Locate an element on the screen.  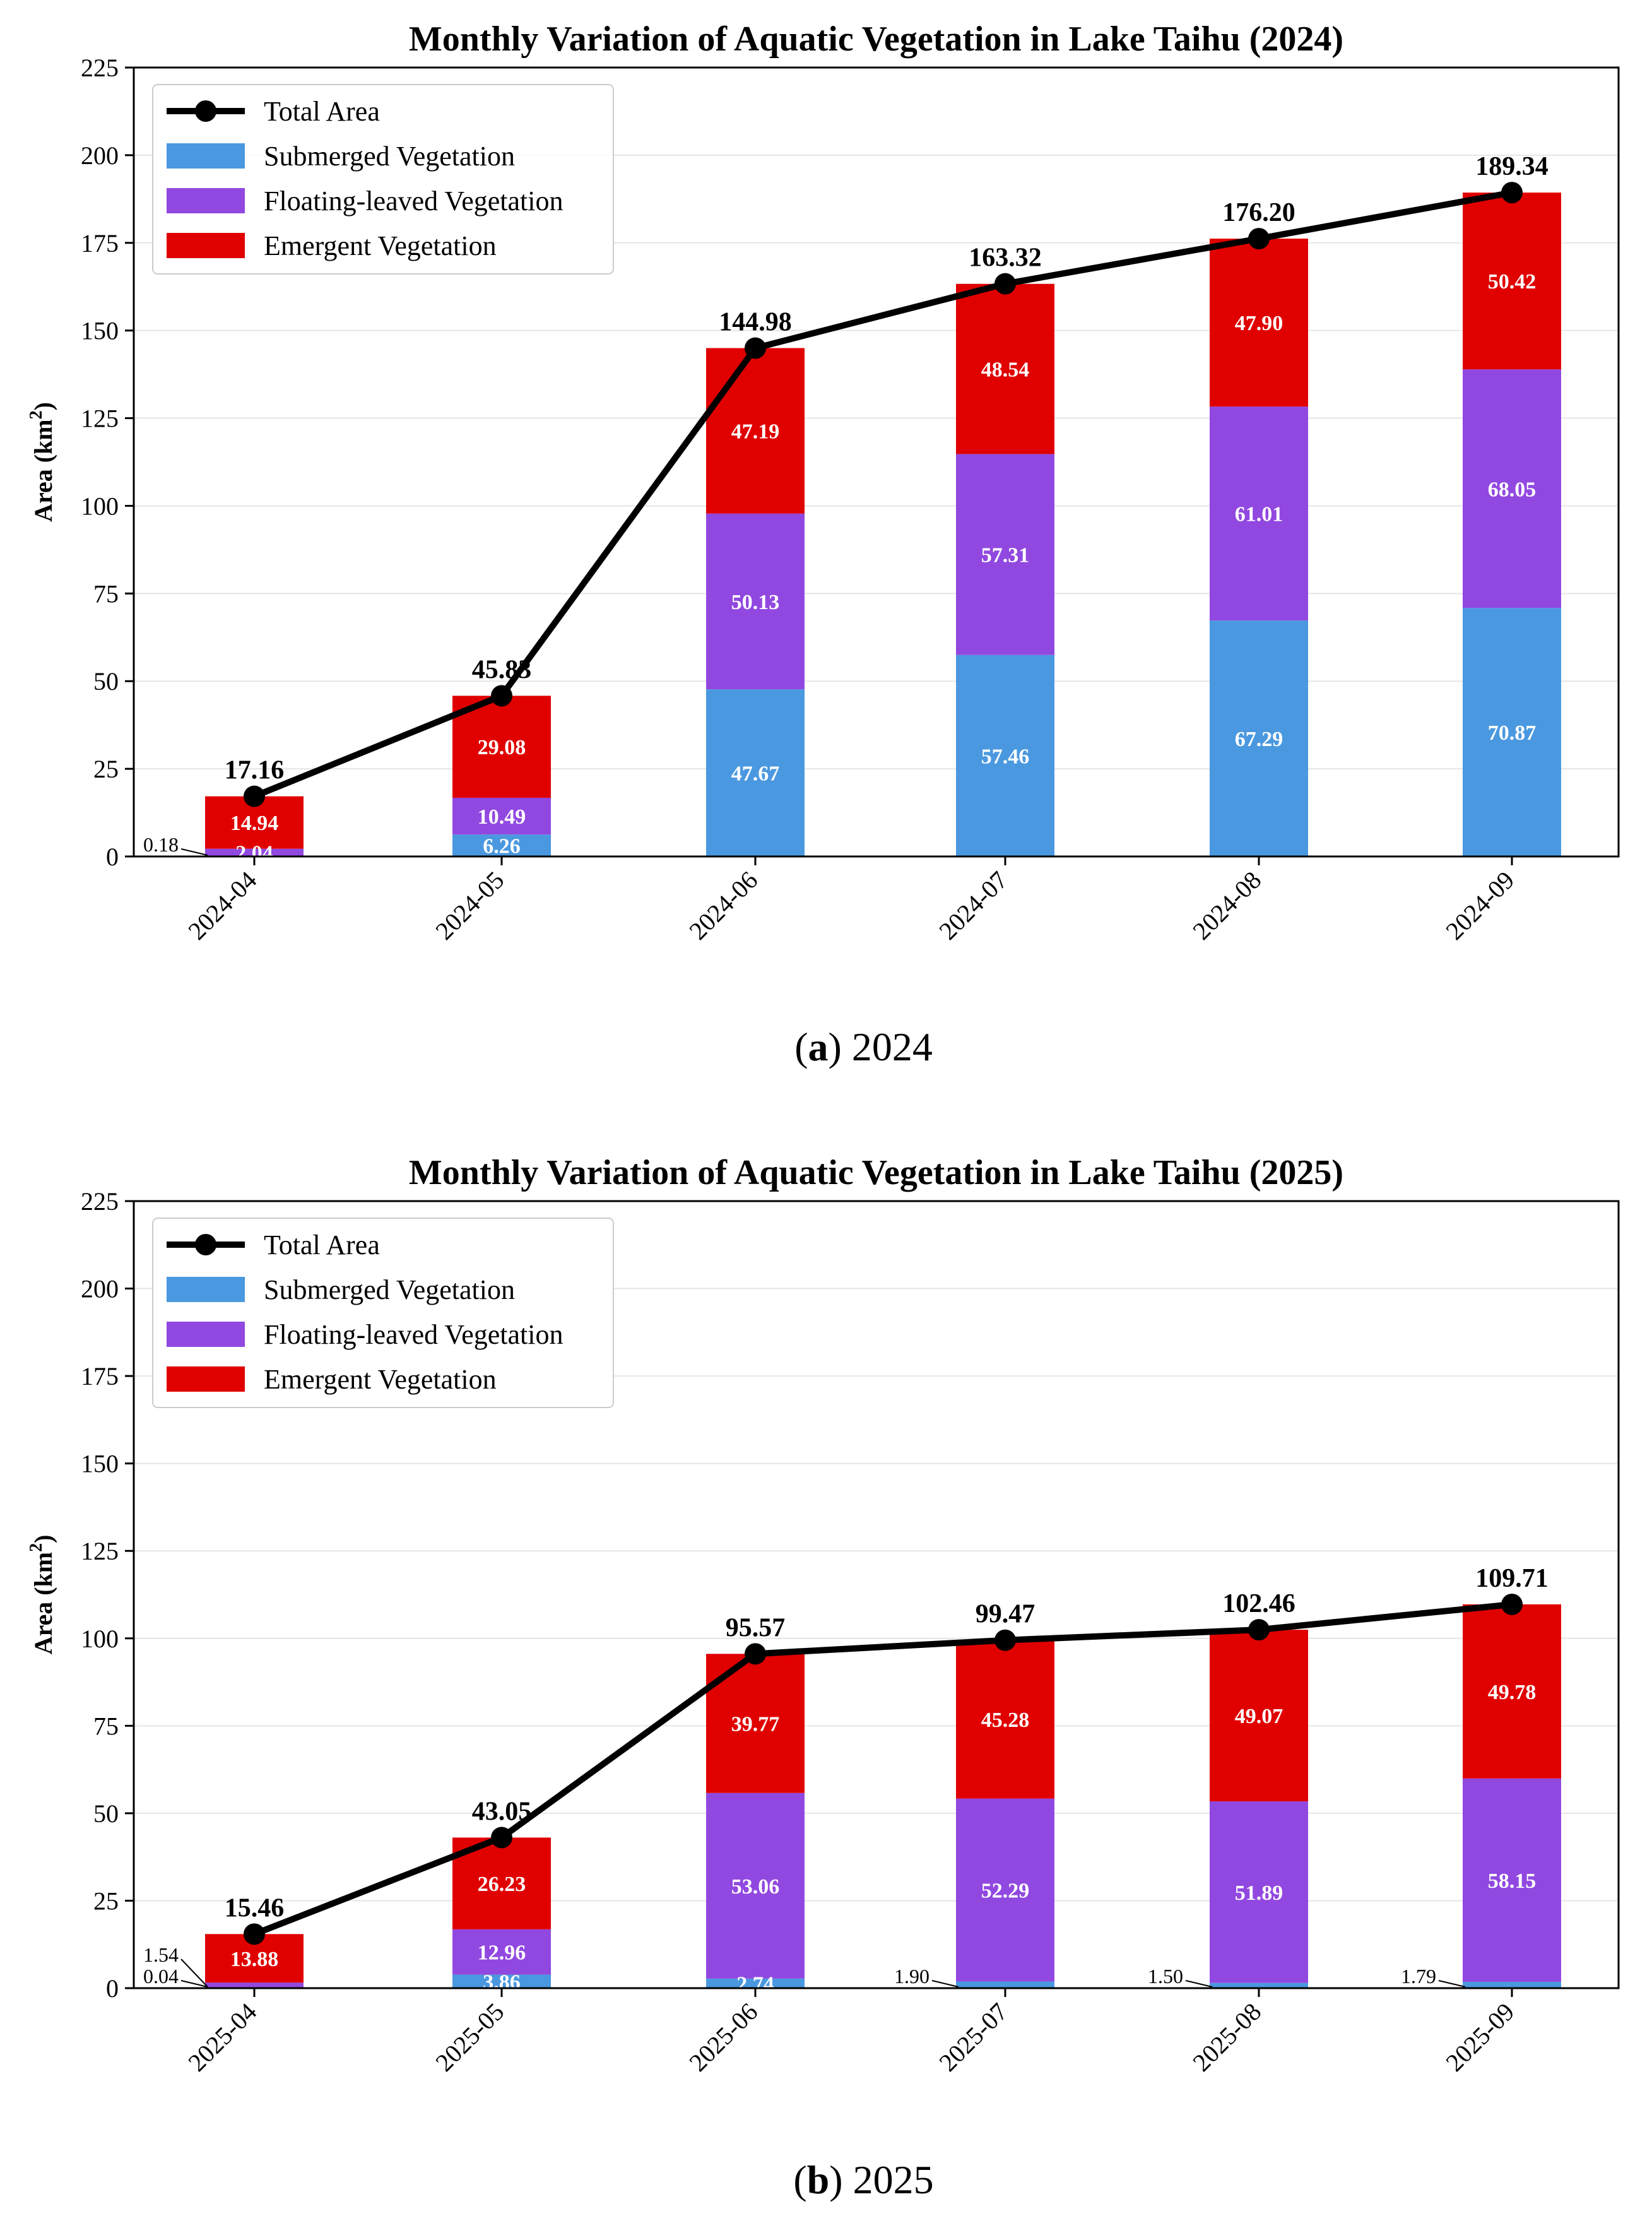
total-area-label: 109.71 is located at coordinates (1512, 1579).